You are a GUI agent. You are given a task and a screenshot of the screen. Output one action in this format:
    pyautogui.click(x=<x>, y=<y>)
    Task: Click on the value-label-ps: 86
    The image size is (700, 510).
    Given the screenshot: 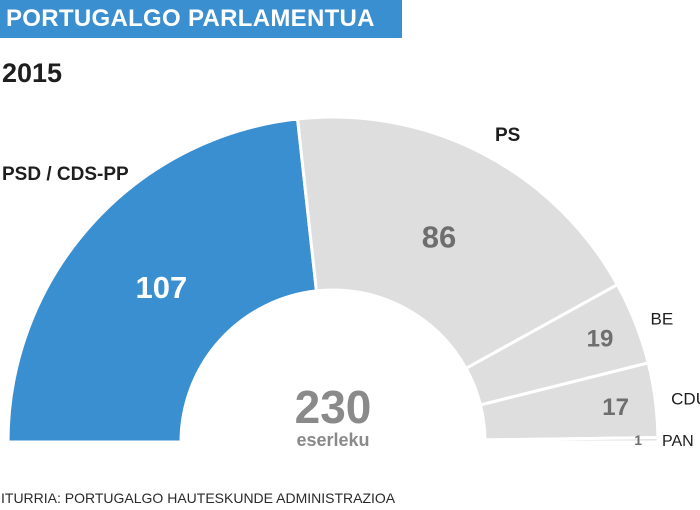 What is the action you would take?
    pyautogui.click(x=439, y=236)
    